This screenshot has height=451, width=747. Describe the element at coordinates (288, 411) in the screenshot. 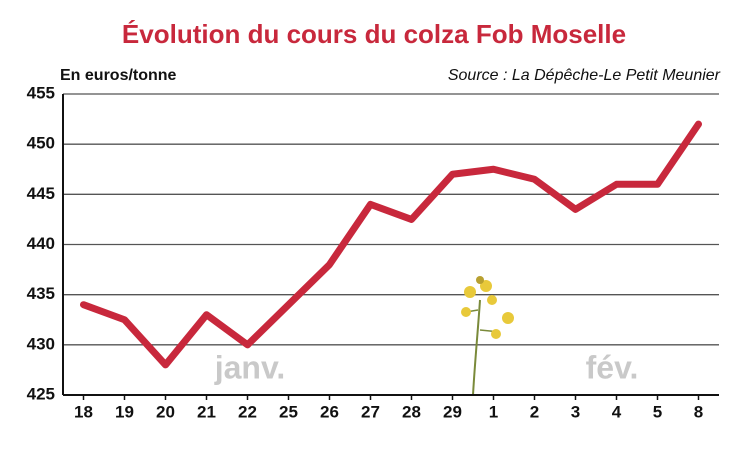

I see `x-tick-label: 25` at that location.